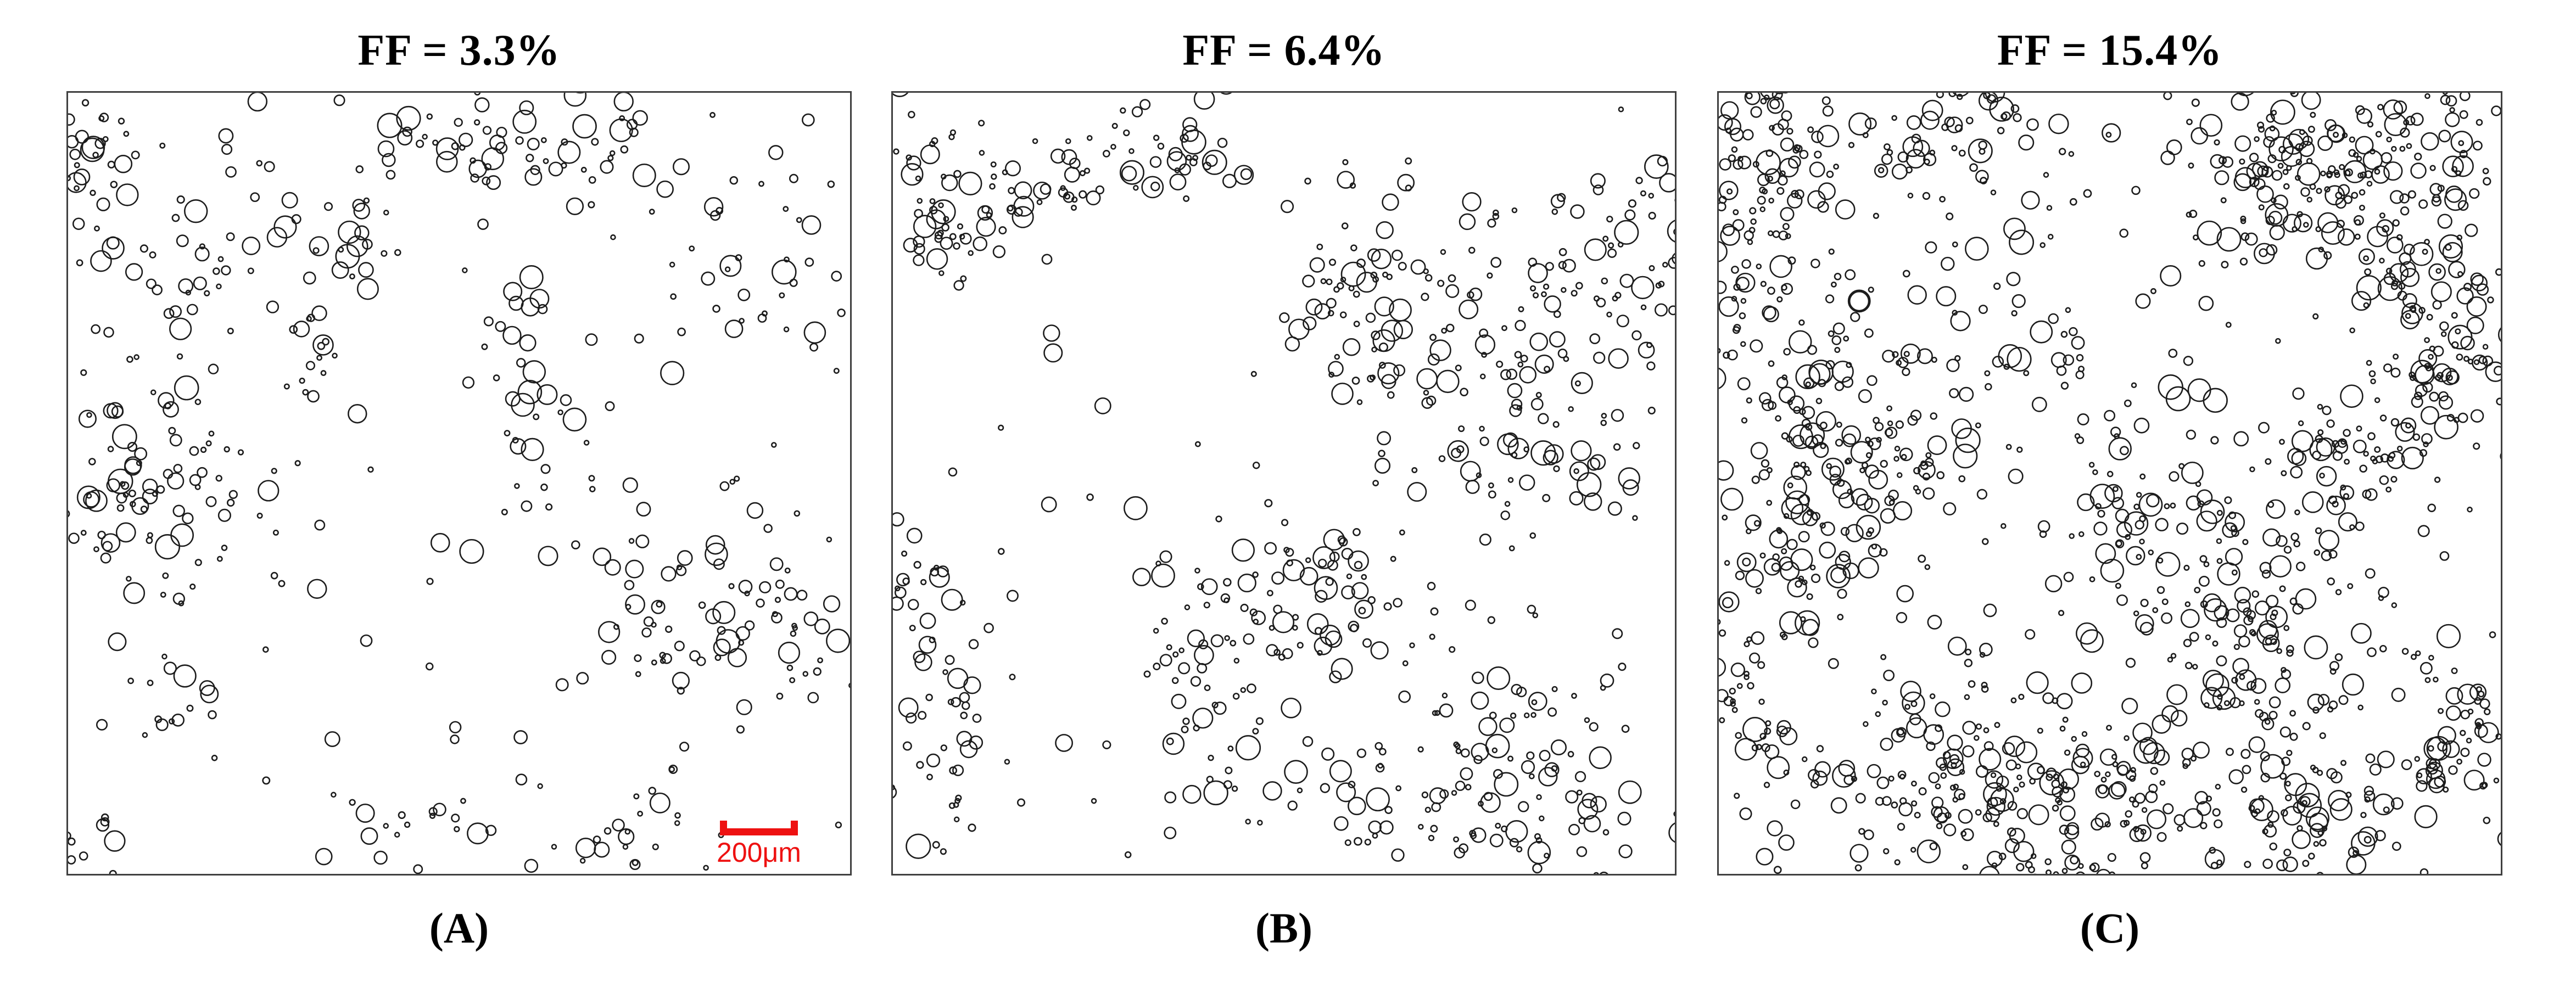 The height and width of the screenshot is (982, 2576). Describe the element at coordinates (2110, 50) in the screenshot. I see `panel-c-title: FF = 15.4%` at that location.